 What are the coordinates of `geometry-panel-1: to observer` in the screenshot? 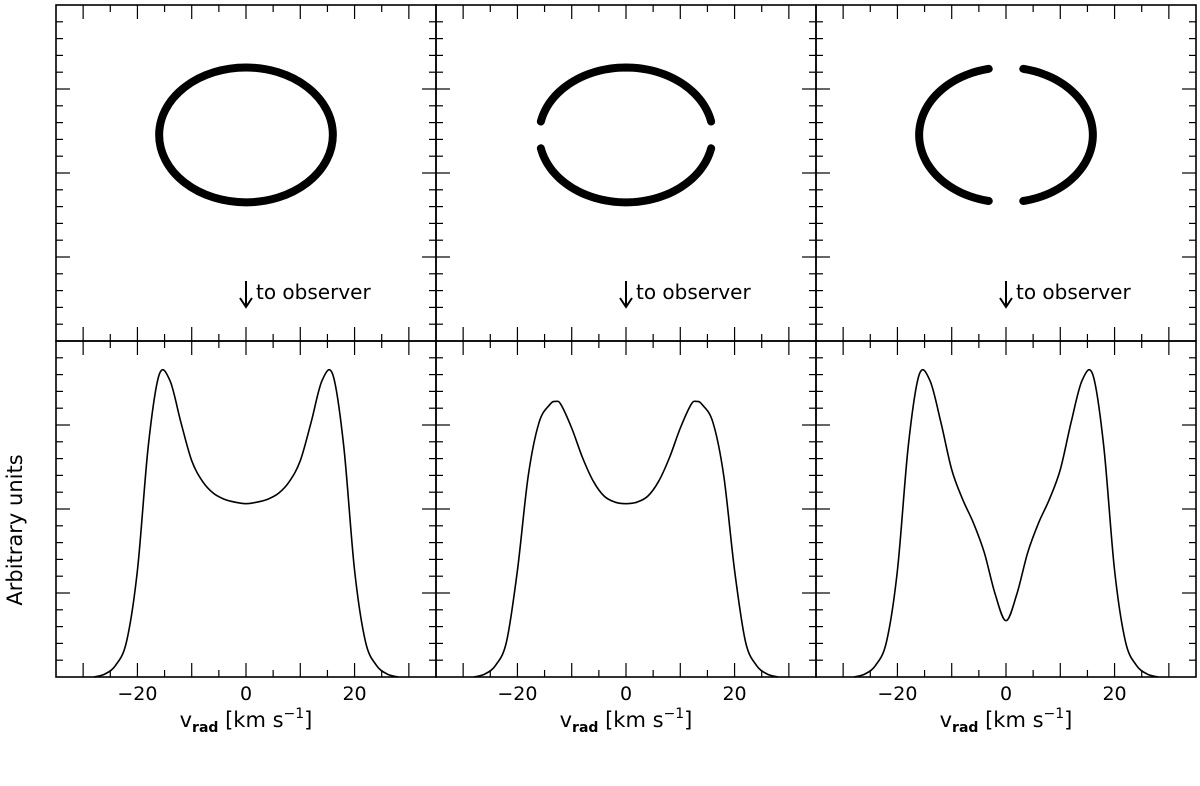 It's located at (246, 173).